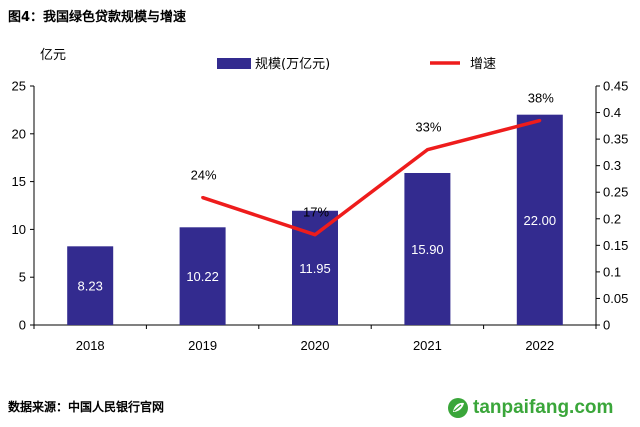  I want to click on right-tick-label: 0.1, so click(612, 271).